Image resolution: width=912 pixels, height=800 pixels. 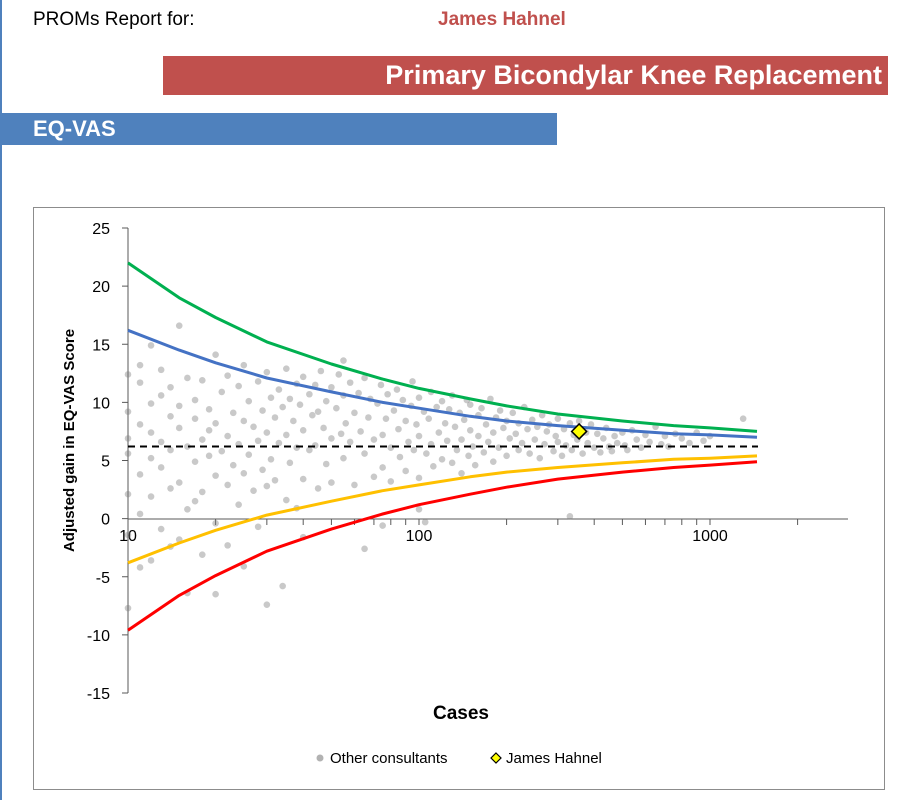 What do you see at coordinates (442, 383) in the screenshot?
I see `control-limit-upper-inner` at bounding box center [442, 383].